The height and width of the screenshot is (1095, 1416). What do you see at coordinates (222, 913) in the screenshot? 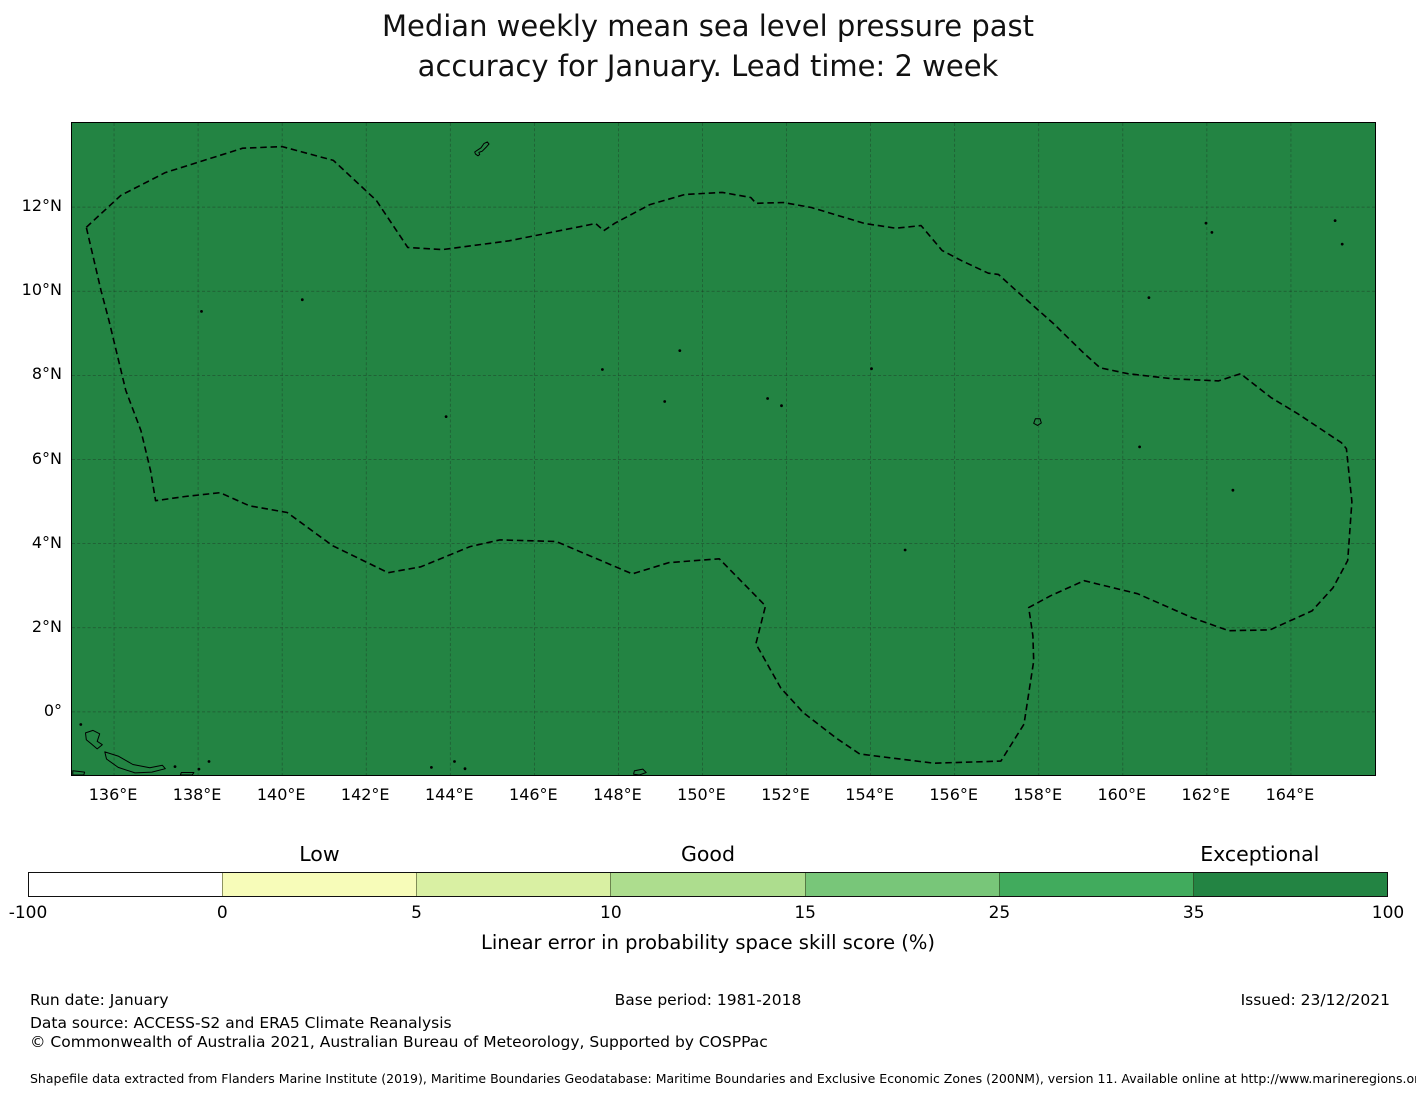
I see `colorbar-tick-label: 0` at bounding box center [222, 913].